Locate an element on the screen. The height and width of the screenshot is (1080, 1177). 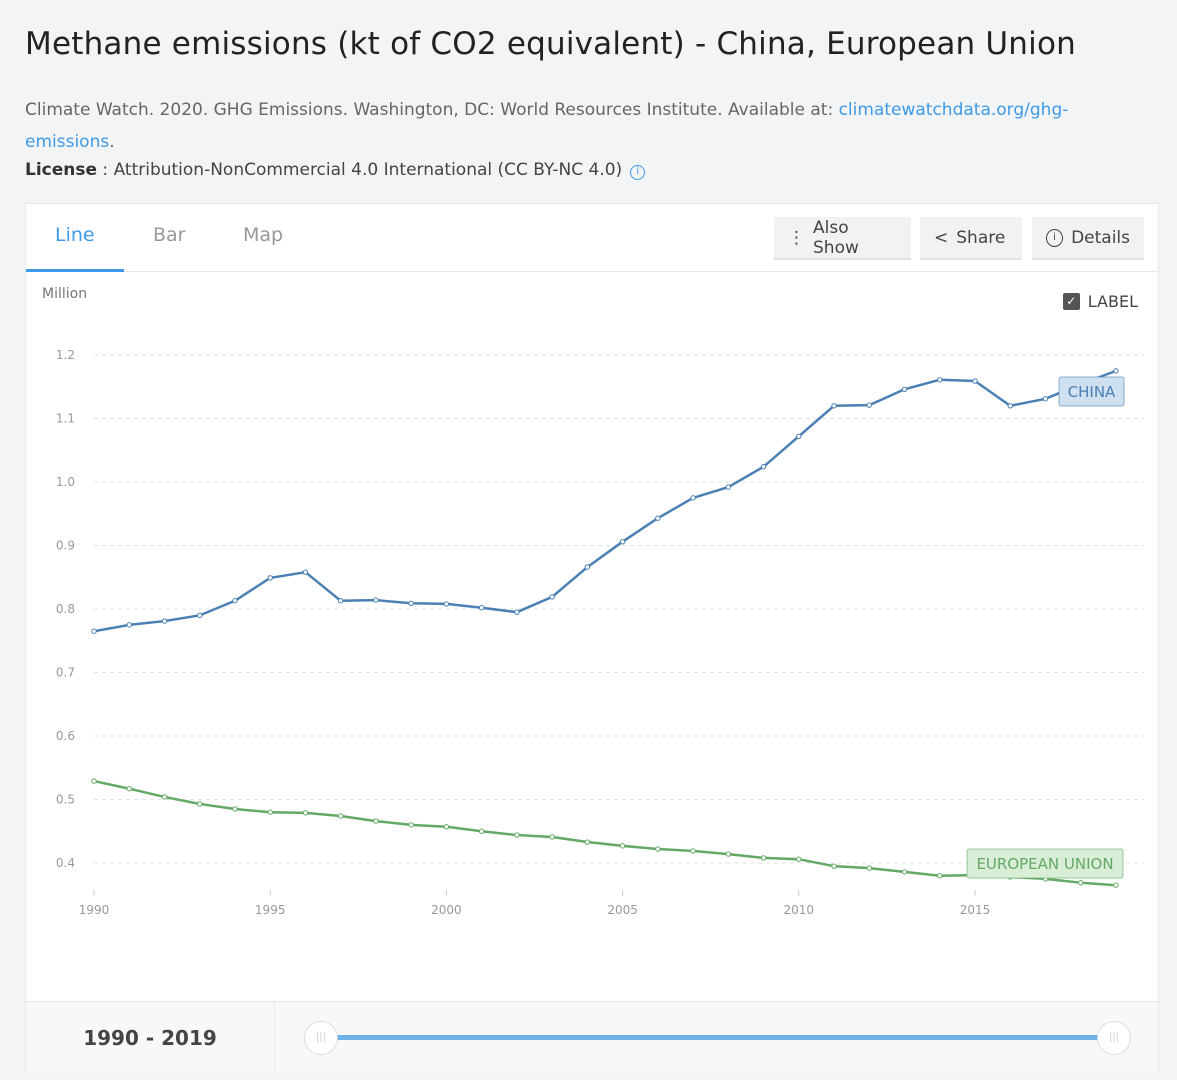
y-tick-label: 0.5 is located at coordinates (65, 800).